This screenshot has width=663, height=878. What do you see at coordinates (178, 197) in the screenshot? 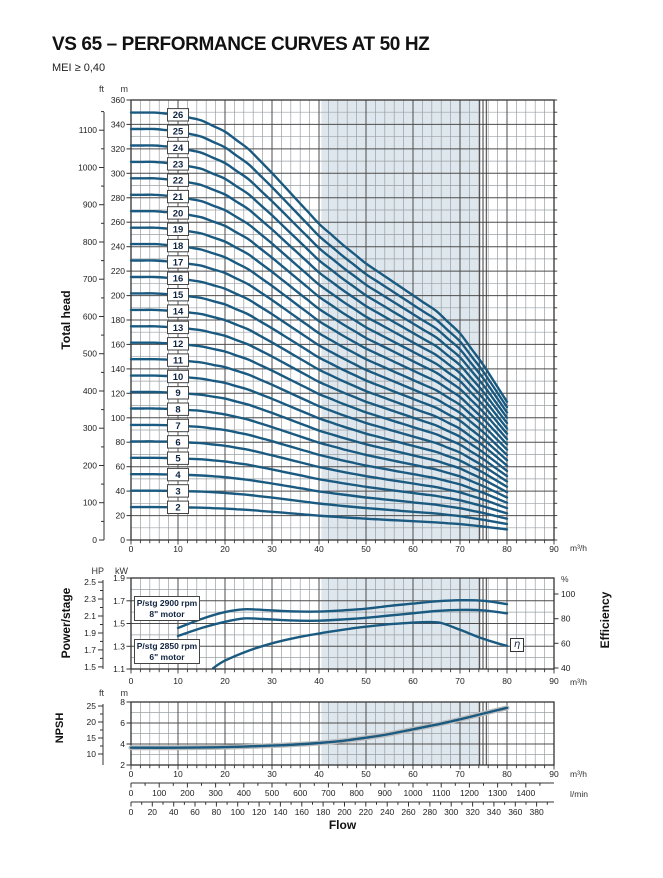
I see `svg-text: 21` at bounding box center [178, 197].